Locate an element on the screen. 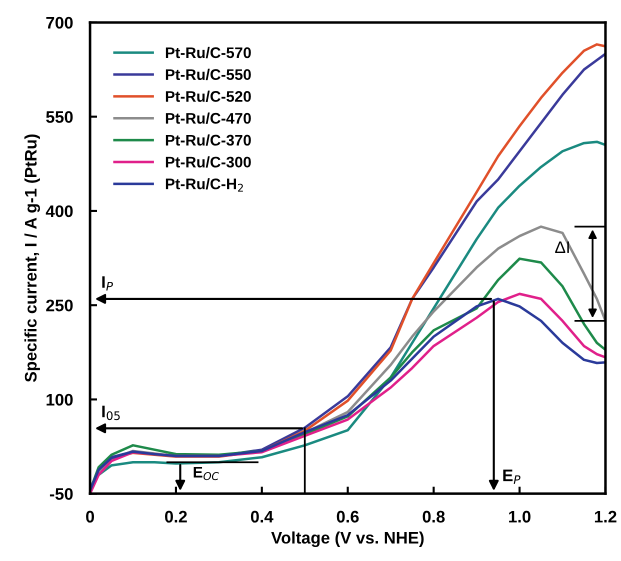 The width and height of the screenshot is (621, 561). x-tick-label: 0 is located at coordinates (90, 516).